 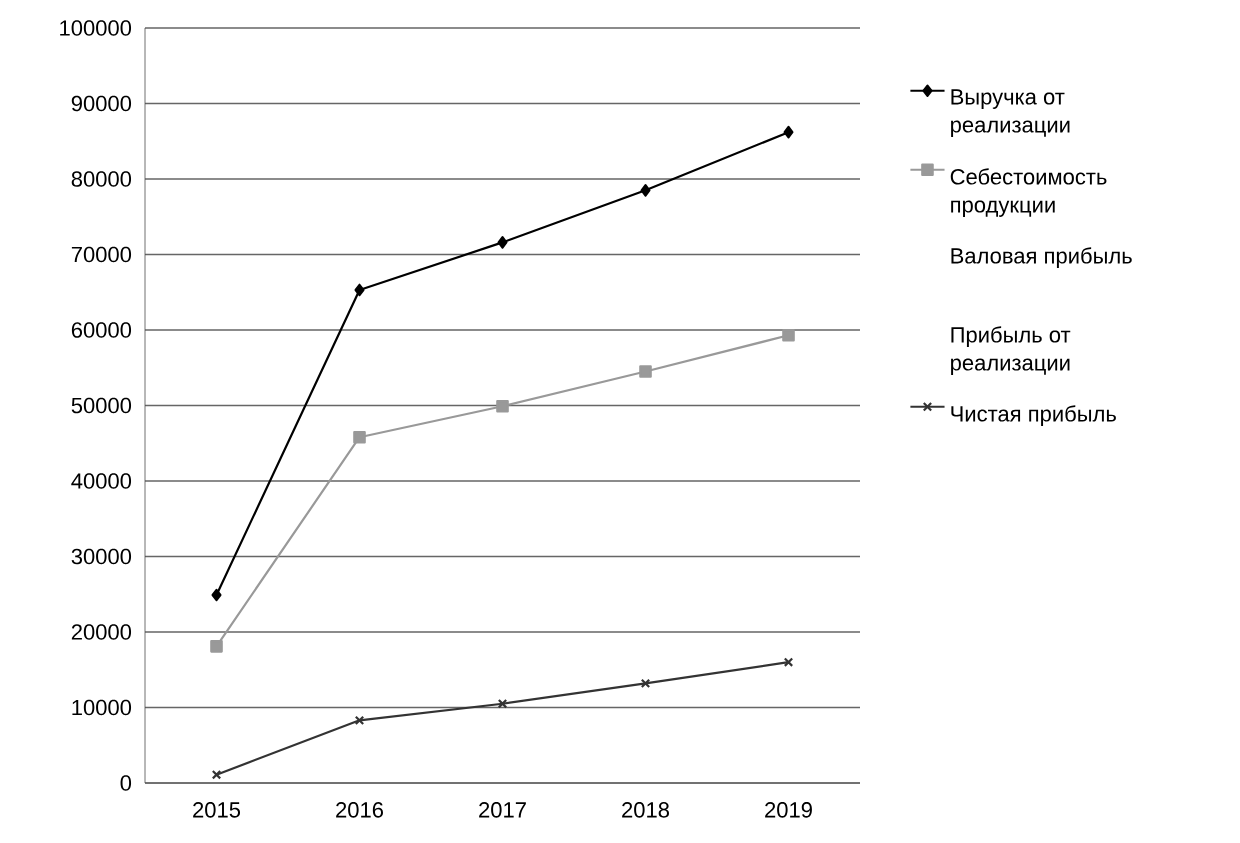 What do you see at coordinates (788, 810) in the screenshot?
I see `x-tick-label: 2019` at bounding box center [788, 810].